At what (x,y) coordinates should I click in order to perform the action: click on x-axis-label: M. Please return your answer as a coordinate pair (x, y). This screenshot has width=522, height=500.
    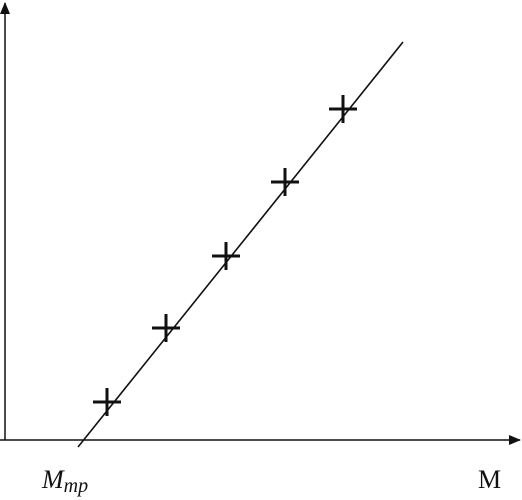
    Looking at the image, I should click on (489, 479).